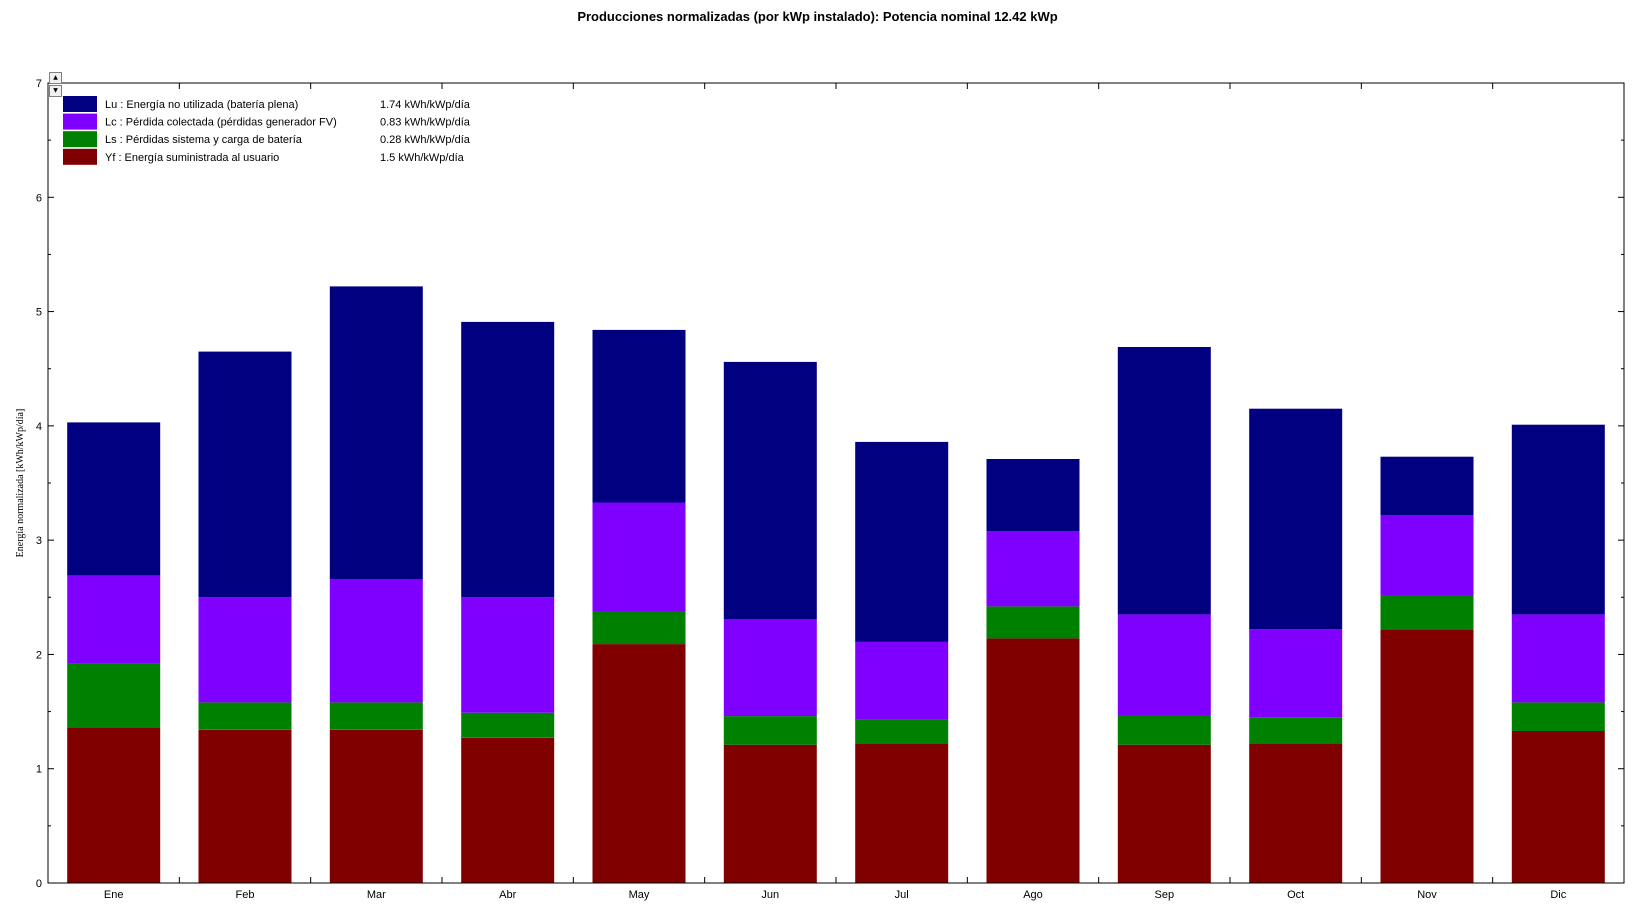 The height and width of the screenshot is (905, 1635). Describe the element at coordinates (376, 895) in the screenshot. I see `x-tick-label-mar: Mar` at that location.